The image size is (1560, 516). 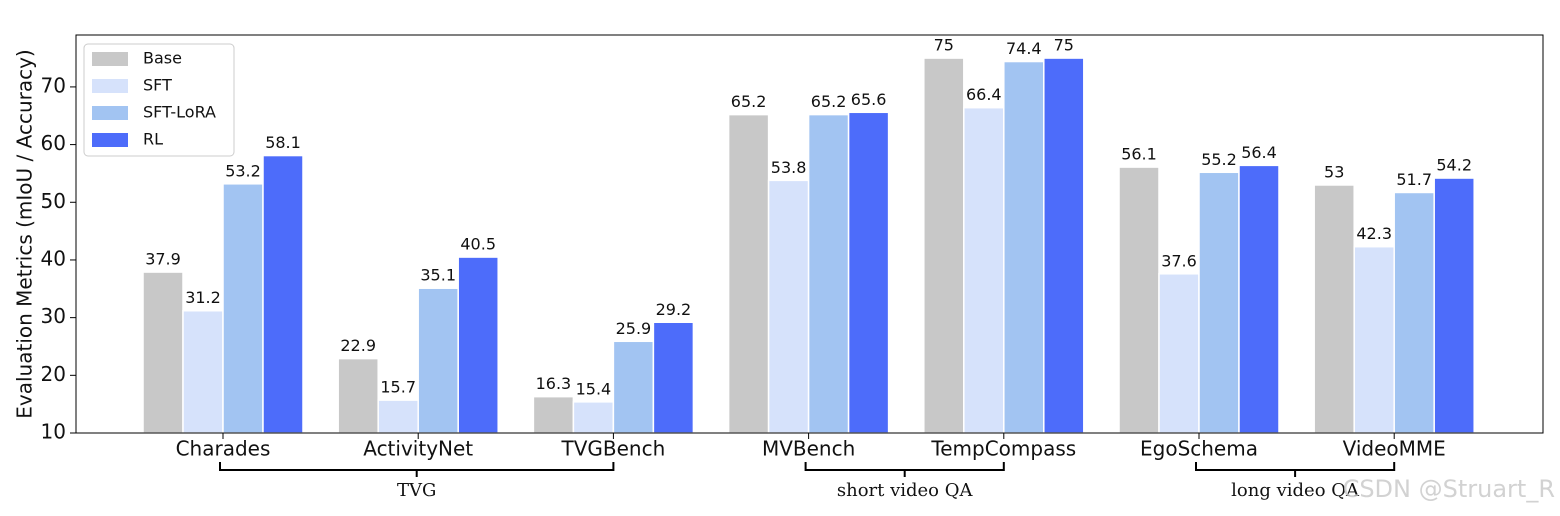 I want to click on x-tick-label: EgoSchema, so click(x=1199, y=449).